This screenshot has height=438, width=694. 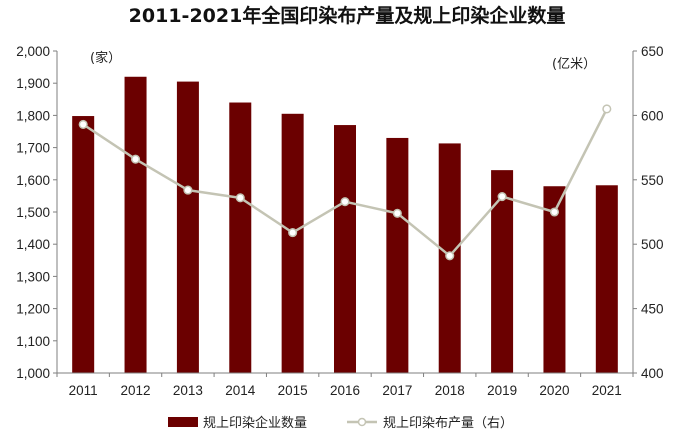 I want to click on left-tick-label: 1,600, so click(x=33, y=180).